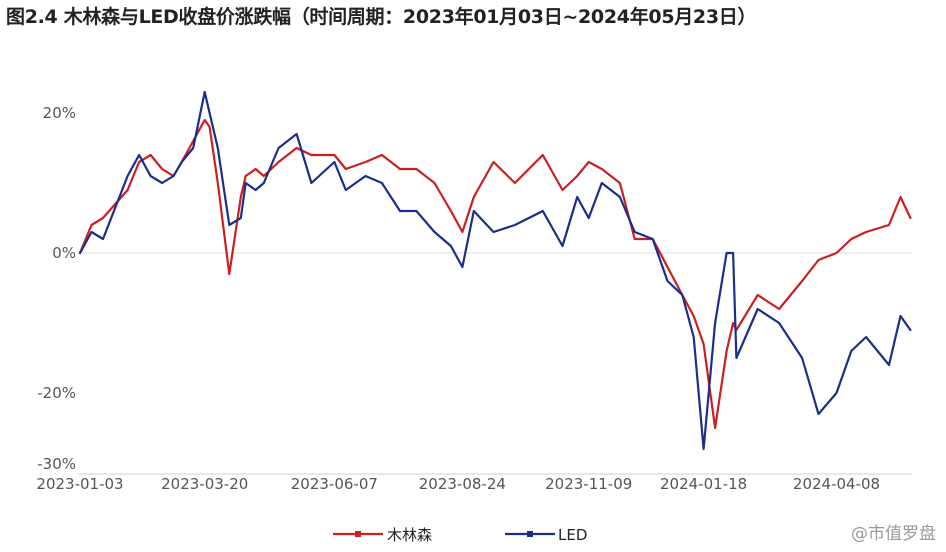  What do you see at coordinates (460, 535) in the screenshot?
I see `legend: 木林森 LED` at bounding box center [460, 535].